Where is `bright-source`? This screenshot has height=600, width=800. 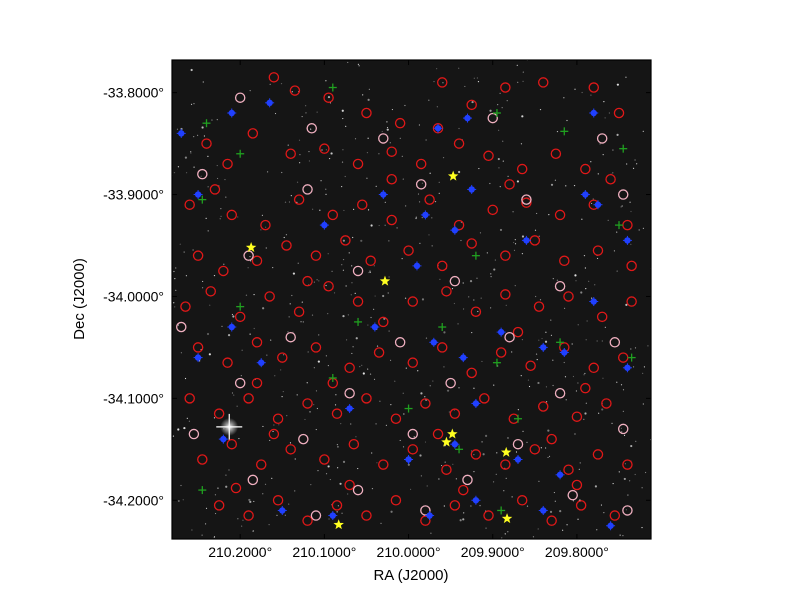 bright-source is located at coordinates (229, 426).